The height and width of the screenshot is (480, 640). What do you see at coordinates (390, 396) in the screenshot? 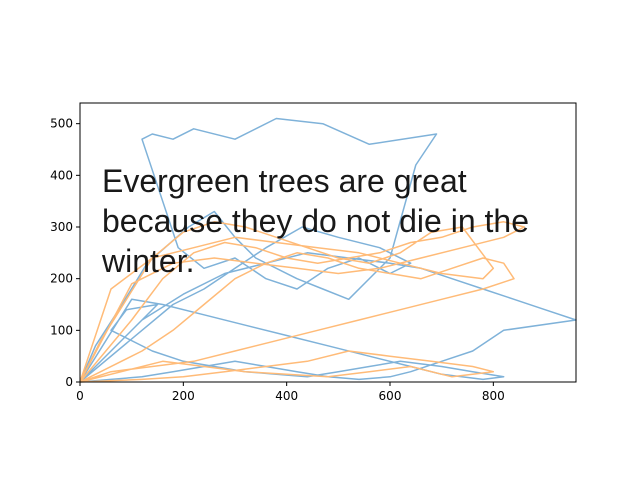
I see `x-tick-label: 600` at bounding box center [390, 396].